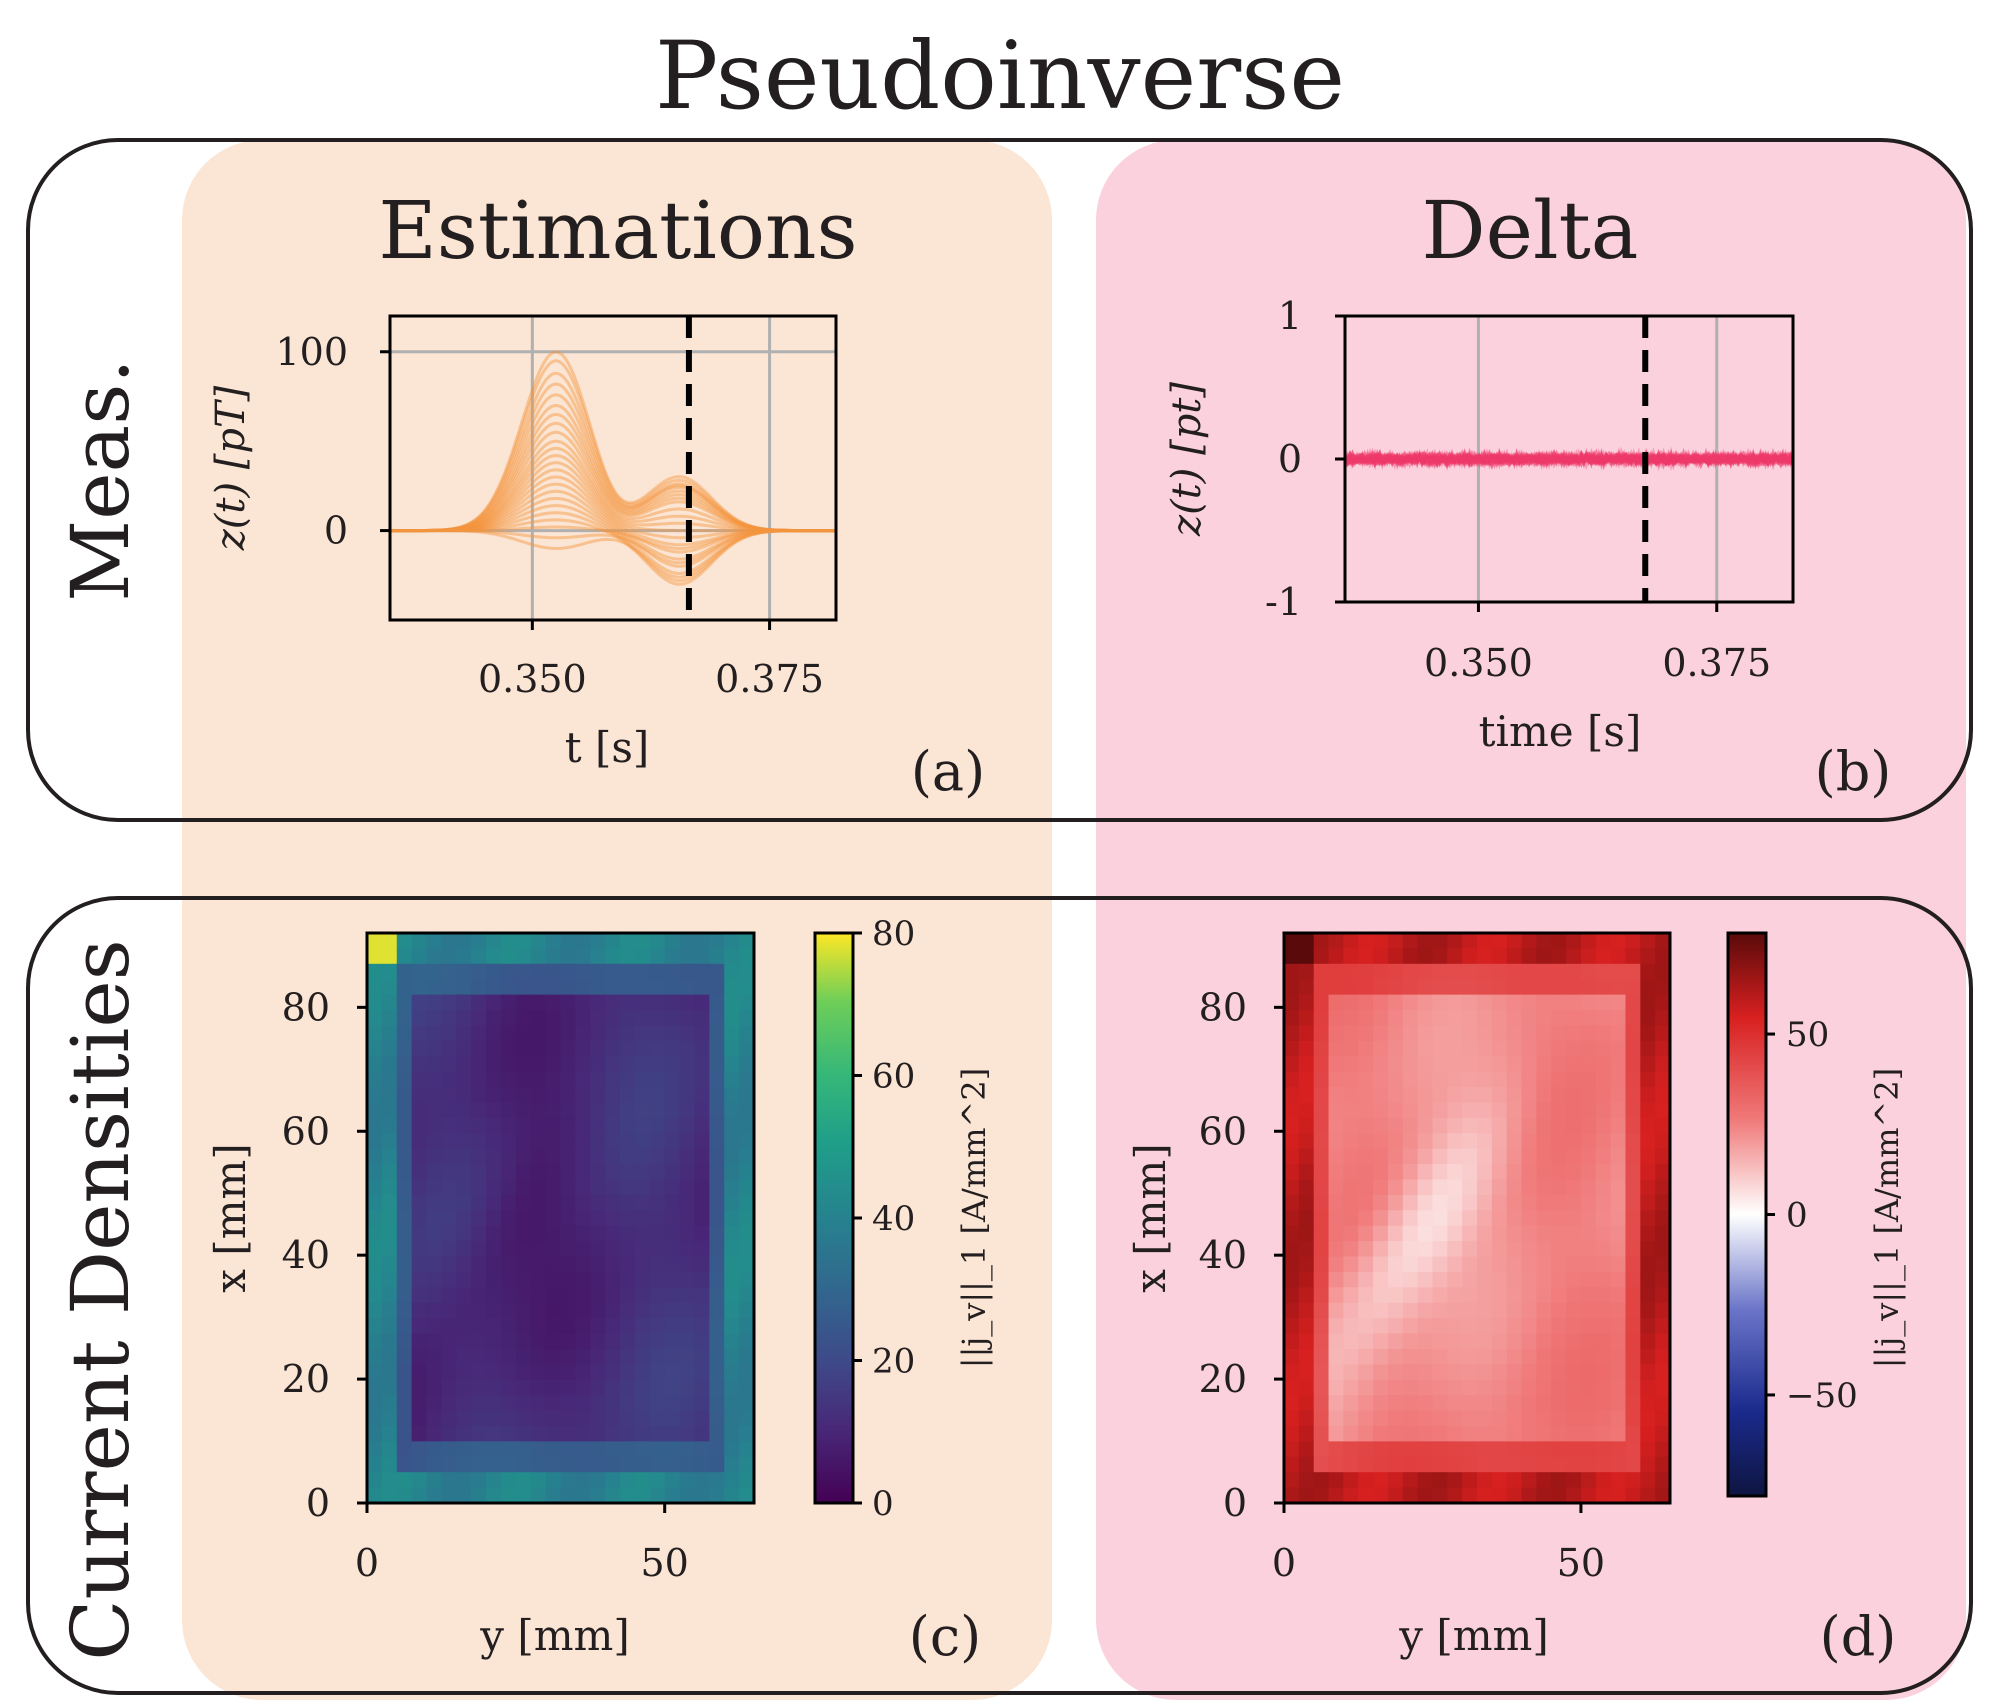 This screenshot has height=1707, width=1991. Describe the element at coordinates (561, 1218) in the screenshot. I see `panel-c-heatmap` at that location.